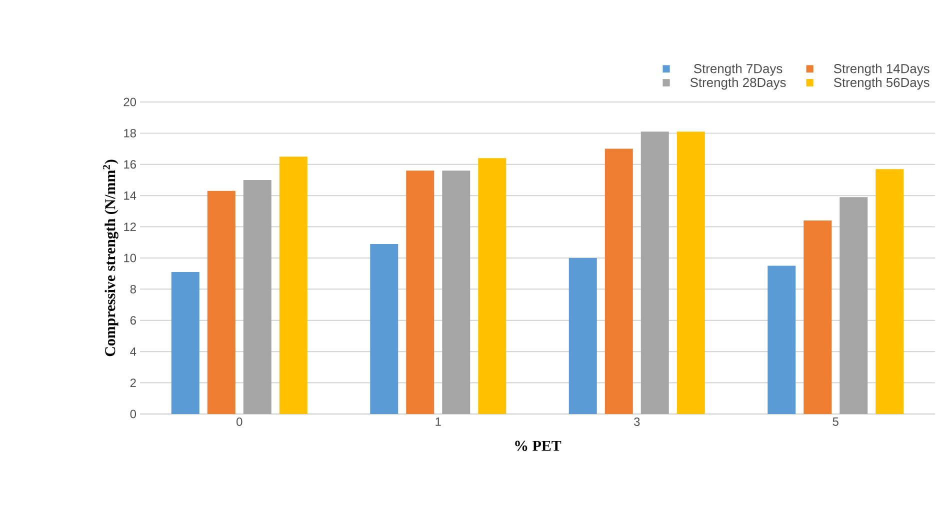 This screenshot has width=939, height=524. What do you see at coordinates (133, 320) in the screenshot?
I see `y-tick-label: 6` at bounding box center [133, 320].